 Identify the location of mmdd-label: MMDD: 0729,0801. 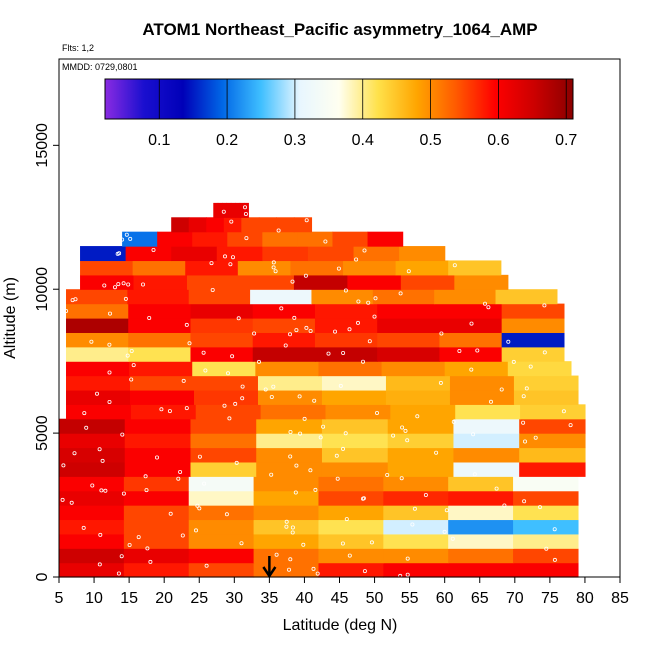
(100, 67).